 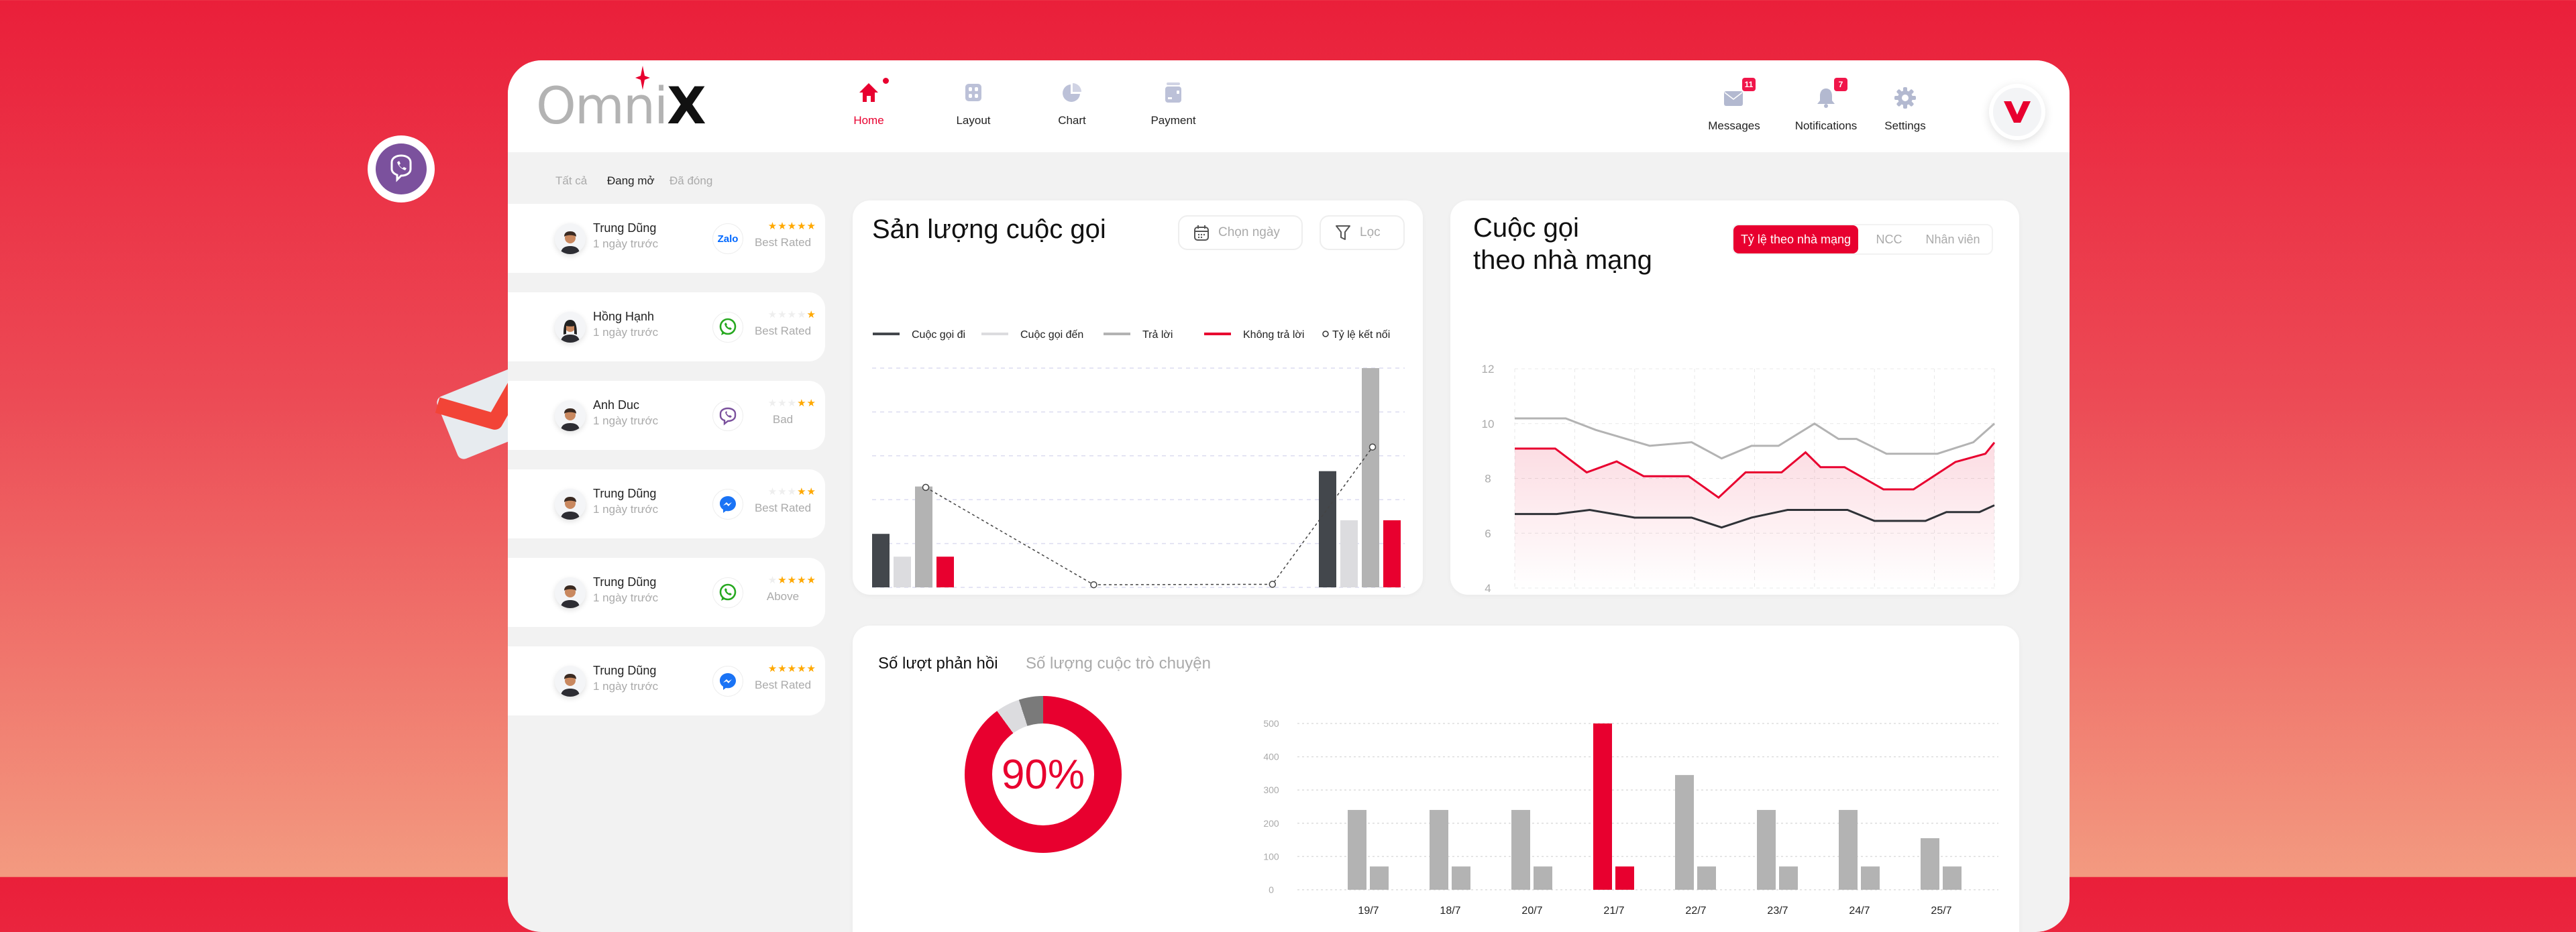 I want to click on connect-rate-point, so click(x=1372, y=447).